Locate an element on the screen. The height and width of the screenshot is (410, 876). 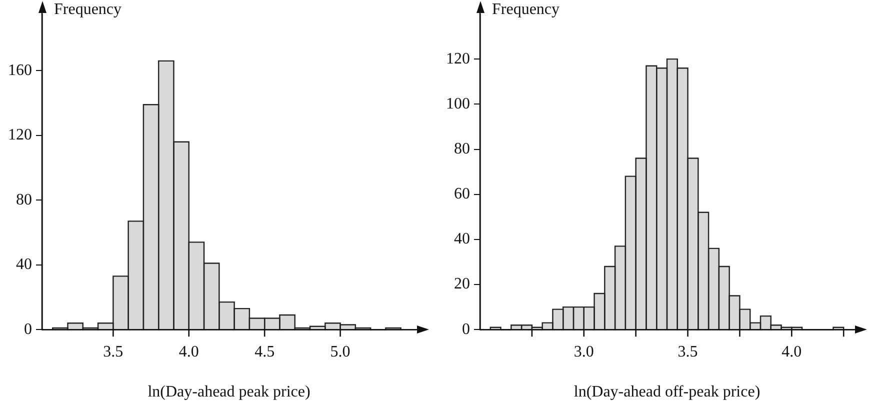
x-tick-label: 5.0 is located at coordinates (340, 351).